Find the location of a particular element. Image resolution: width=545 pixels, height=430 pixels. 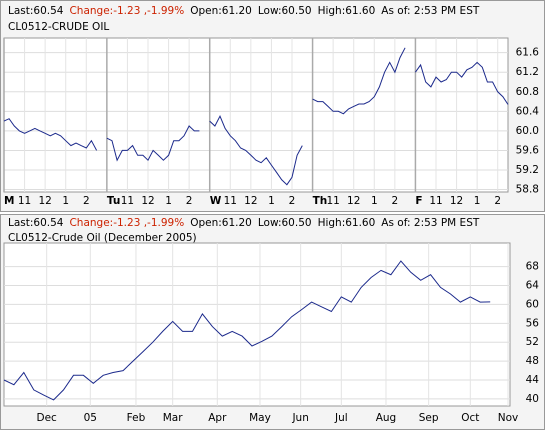

x-tick-label: Th is located at coordinates (320, 201).